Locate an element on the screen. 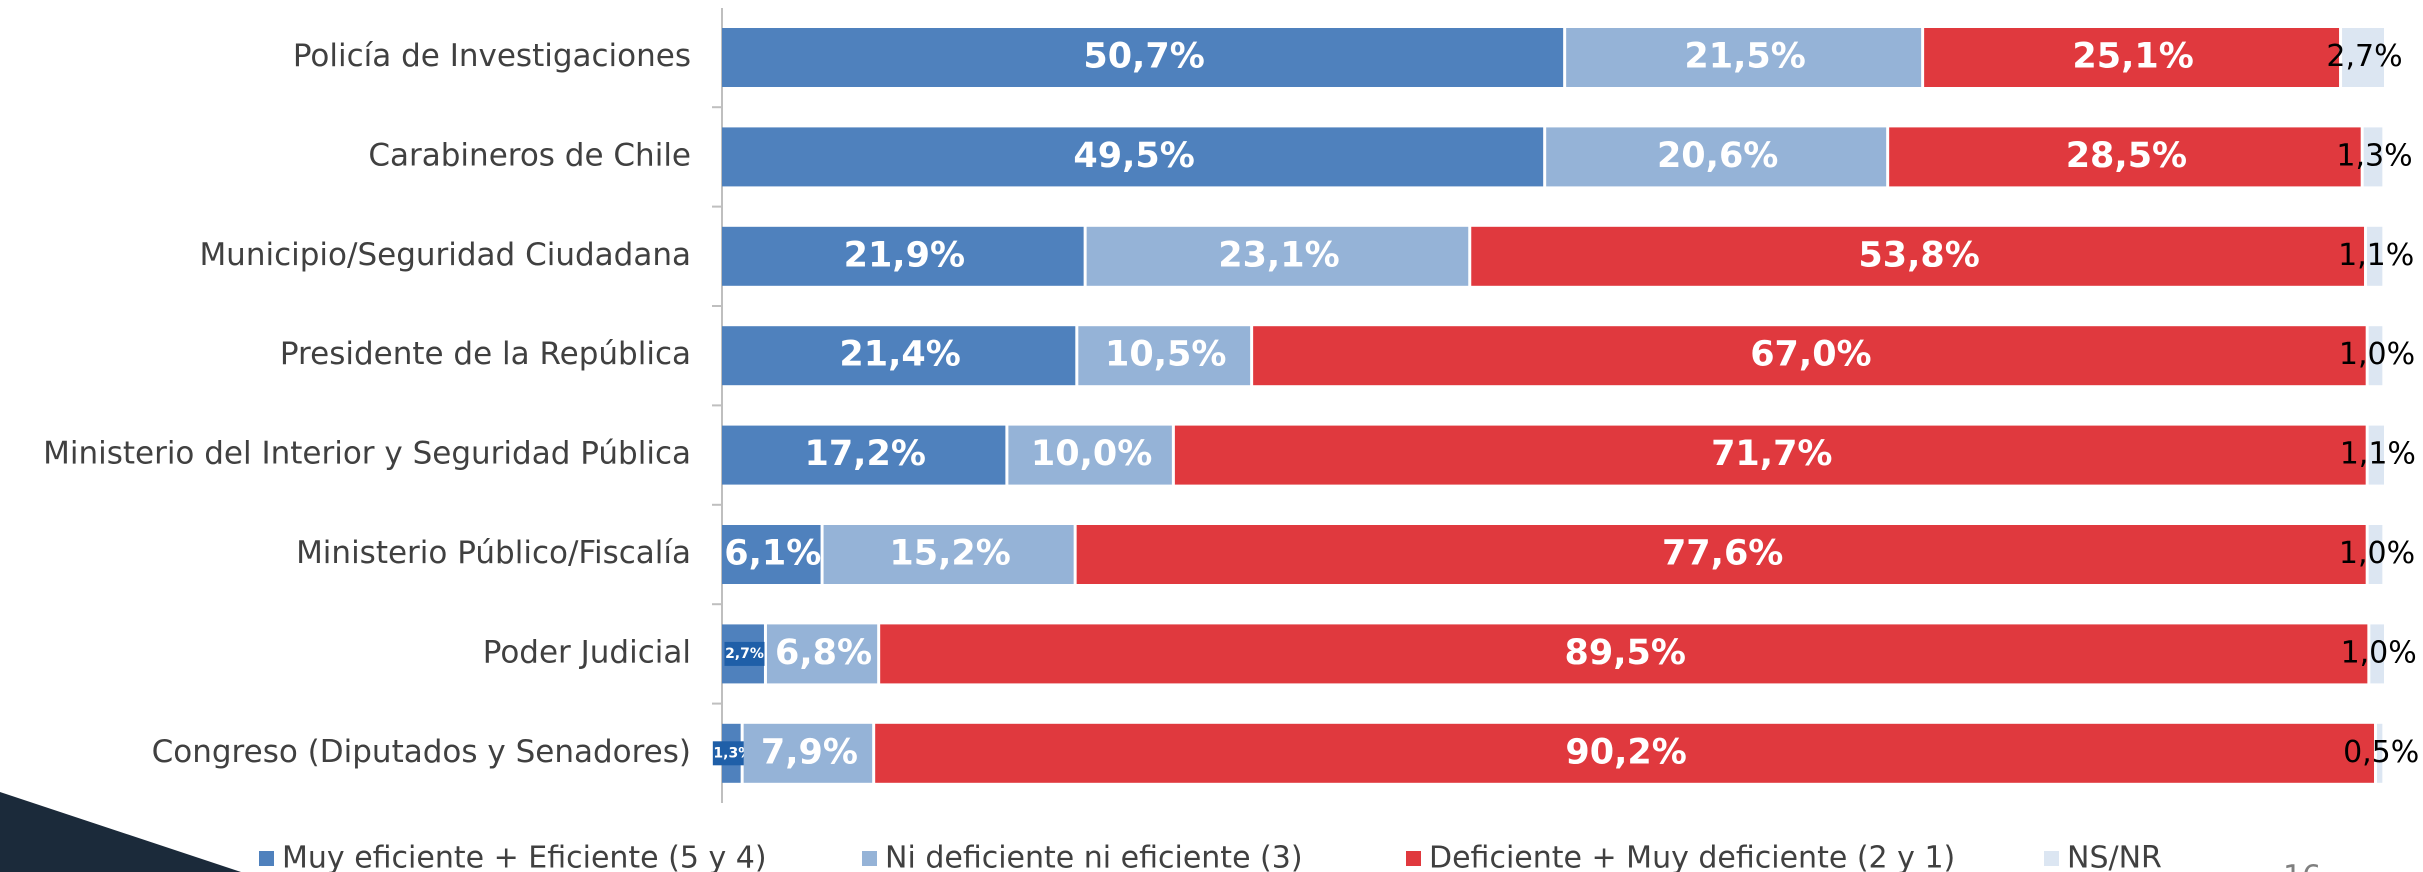 This screenshot has height=872, width=2423. category-label: Presidente de la República is located at coordinates (485, 354).